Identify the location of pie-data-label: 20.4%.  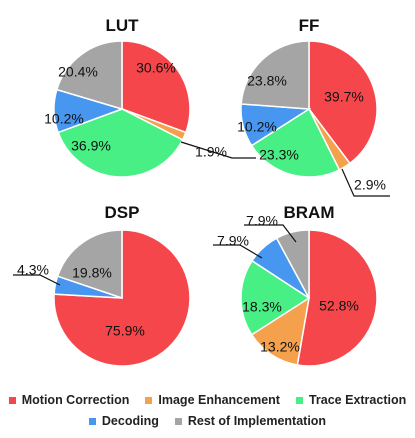
(78, 72).